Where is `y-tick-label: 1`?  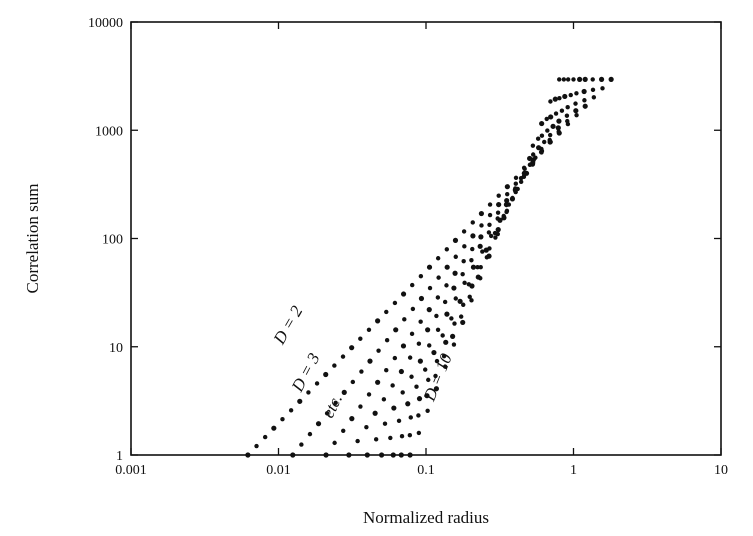 y-tick-label: 1 is located at coordinates (119, 456).